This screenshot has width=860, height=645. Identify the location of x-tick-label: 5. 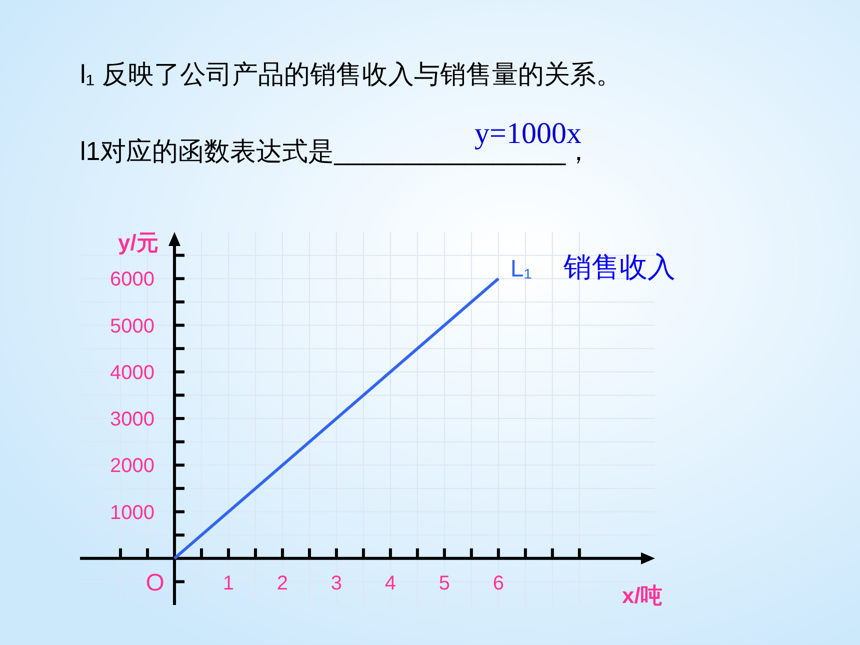
(444, 583).